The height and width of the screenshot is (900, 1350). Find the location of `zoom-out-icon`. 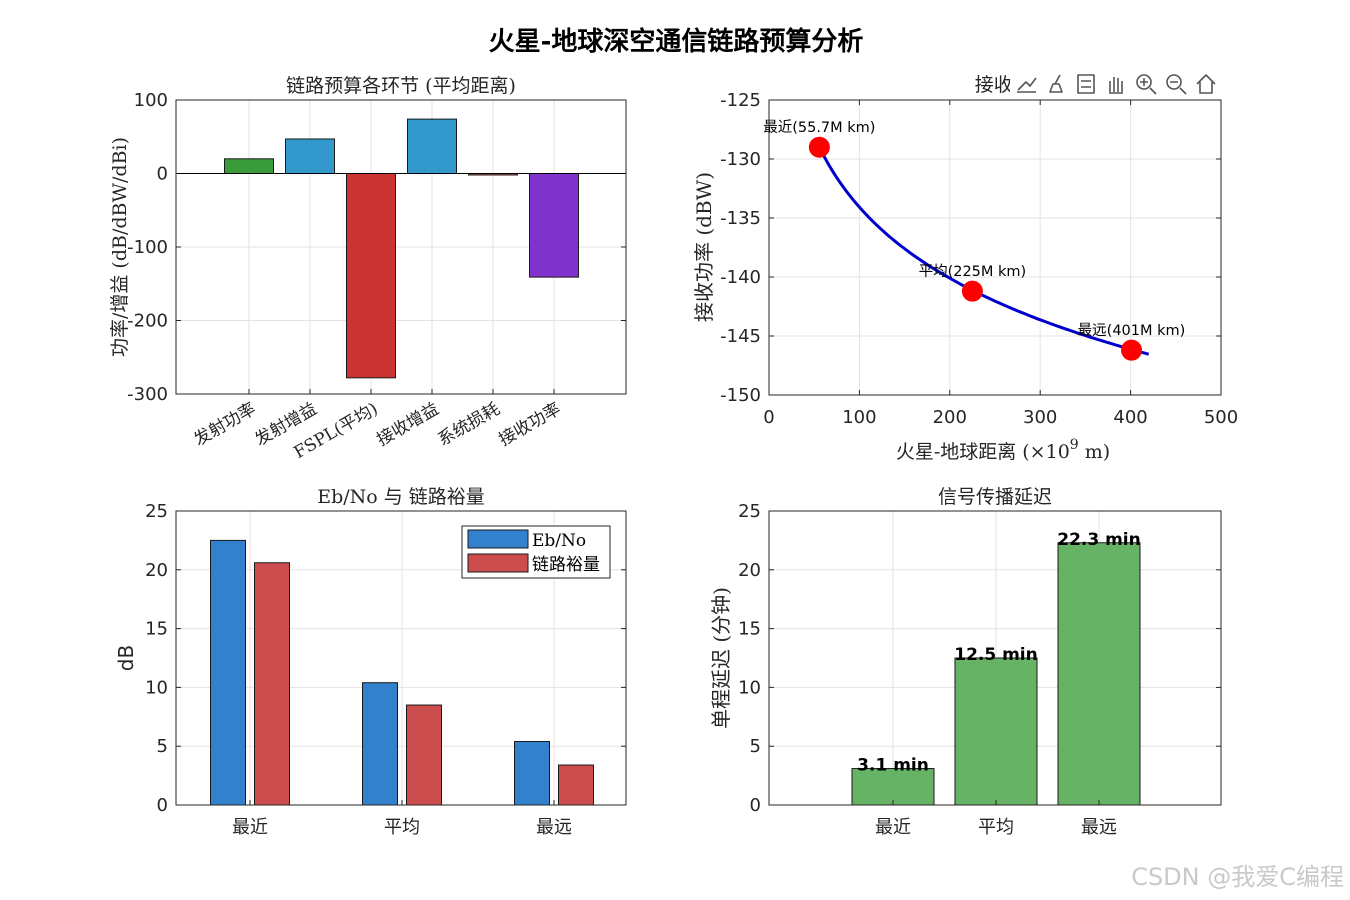

zoom-out-icon is located at coordinates (1176, 84).